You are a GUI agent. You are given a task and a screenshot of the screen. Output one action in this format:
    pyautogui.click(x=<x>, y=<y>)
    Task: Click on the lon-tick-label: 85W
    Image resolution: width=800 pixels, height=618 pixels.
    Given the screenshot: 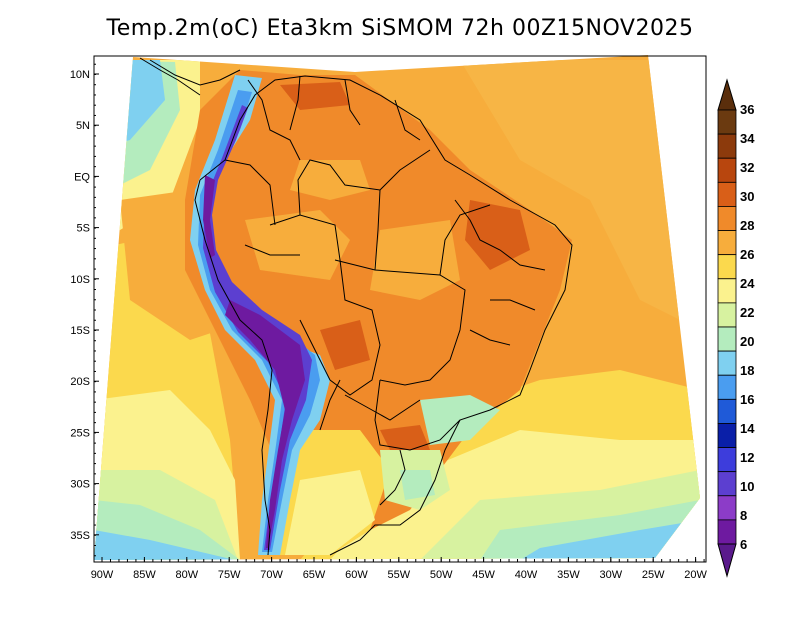 What is the action you would take?
    pyautogui.click(x=144, y=575)
    